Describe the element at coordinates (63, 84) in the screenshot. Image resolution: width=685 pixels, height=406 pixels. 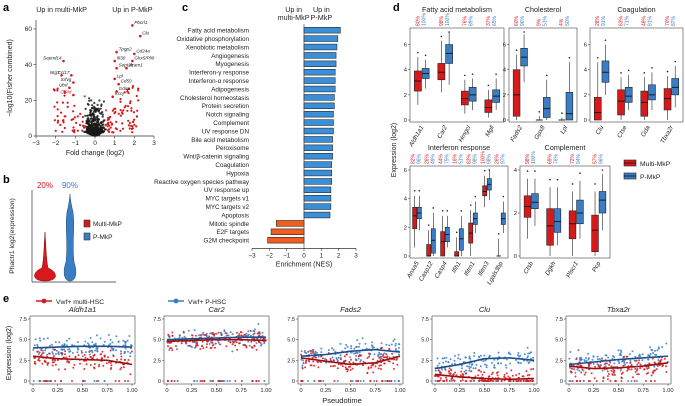
I see `volcano-gene-label: Ubd` at that location.